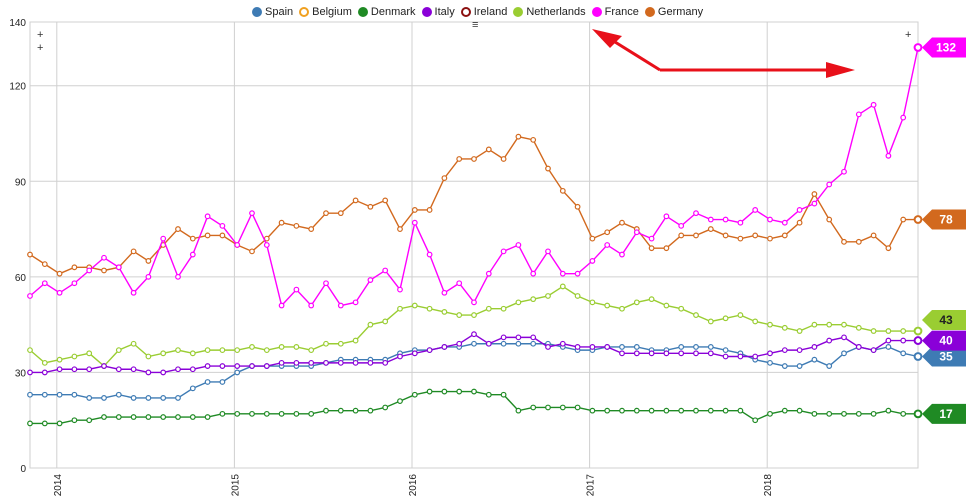  I want to click on y-tick-label: 0, so click(23, 469).